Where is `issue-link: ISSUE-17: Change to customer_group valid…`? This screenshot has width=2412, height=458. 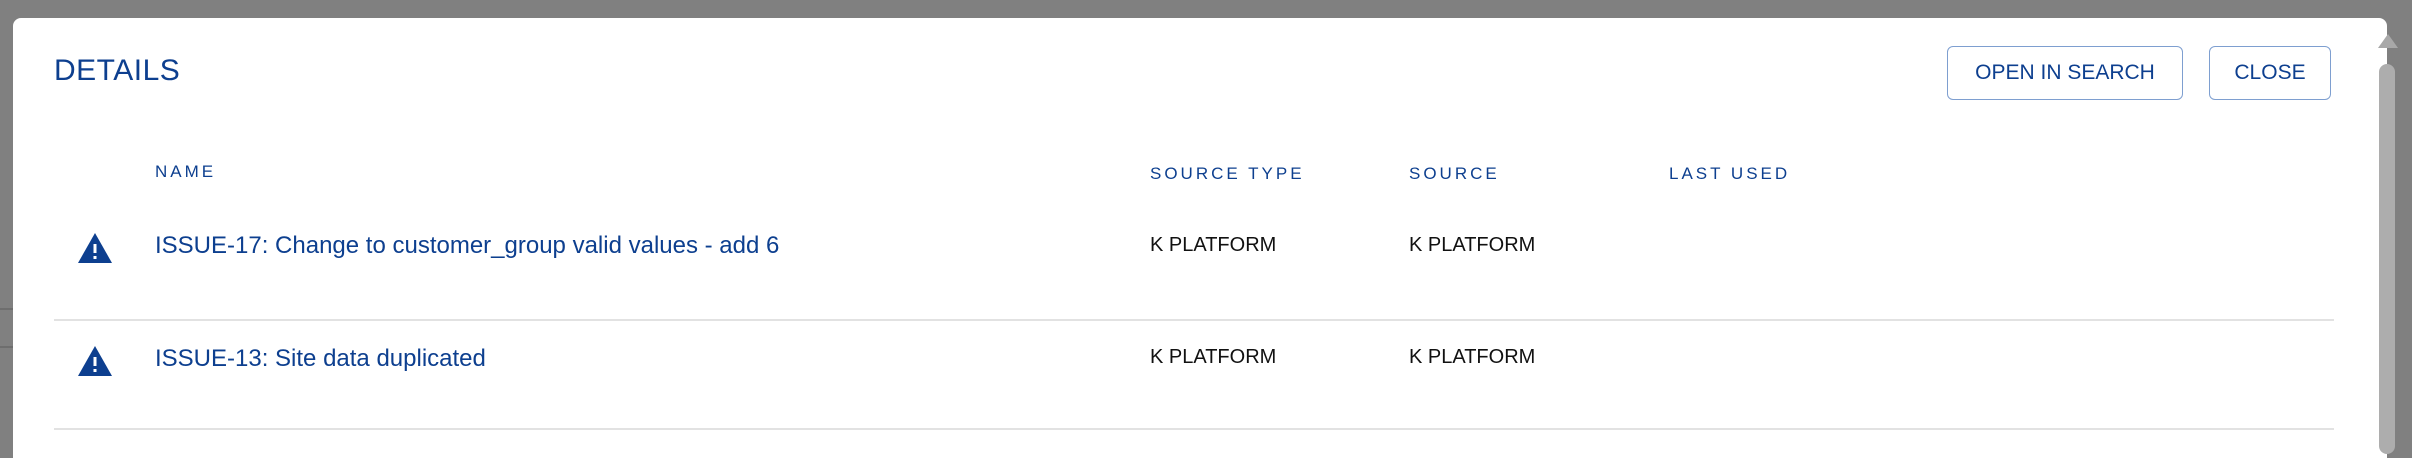 issue-link: ISSUE-17: Change to customer_group valid… is located at coordinates (467, 245).